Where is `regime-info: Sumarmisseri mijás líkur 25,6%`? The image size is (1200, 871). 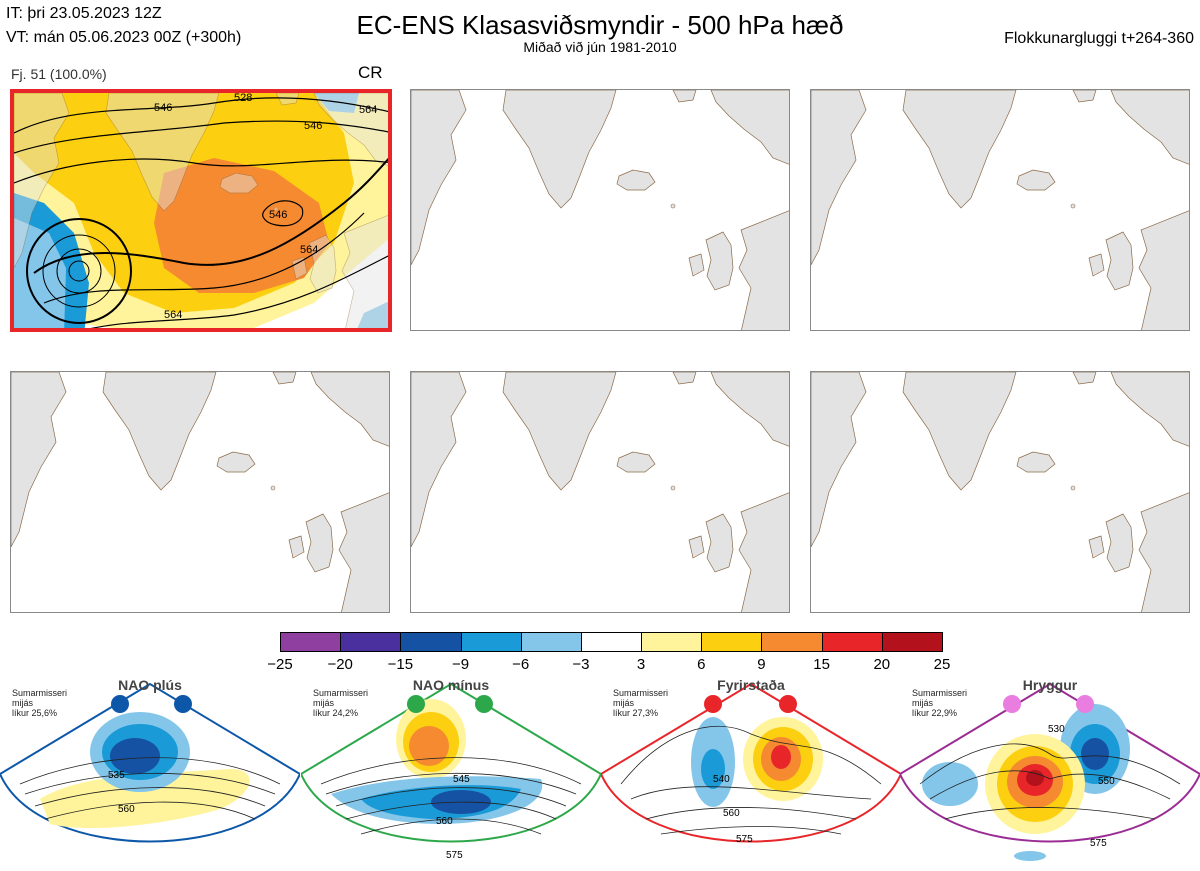
regime-info: Sumarmisseri mijás líkur 25,6% is located at coordinates (39, 703).